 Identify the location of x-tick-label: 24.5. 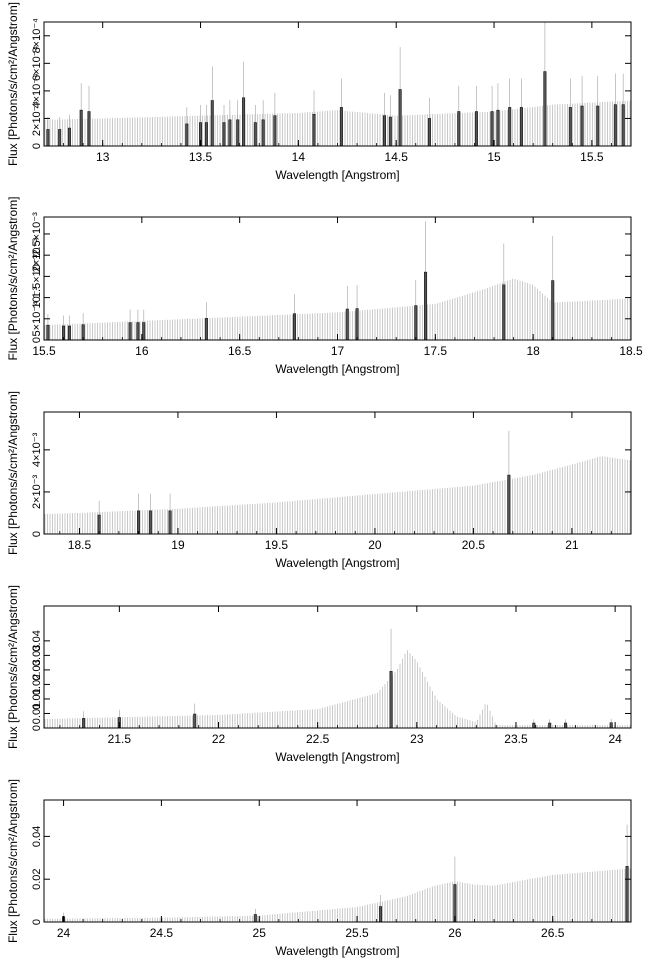
(162, 933).